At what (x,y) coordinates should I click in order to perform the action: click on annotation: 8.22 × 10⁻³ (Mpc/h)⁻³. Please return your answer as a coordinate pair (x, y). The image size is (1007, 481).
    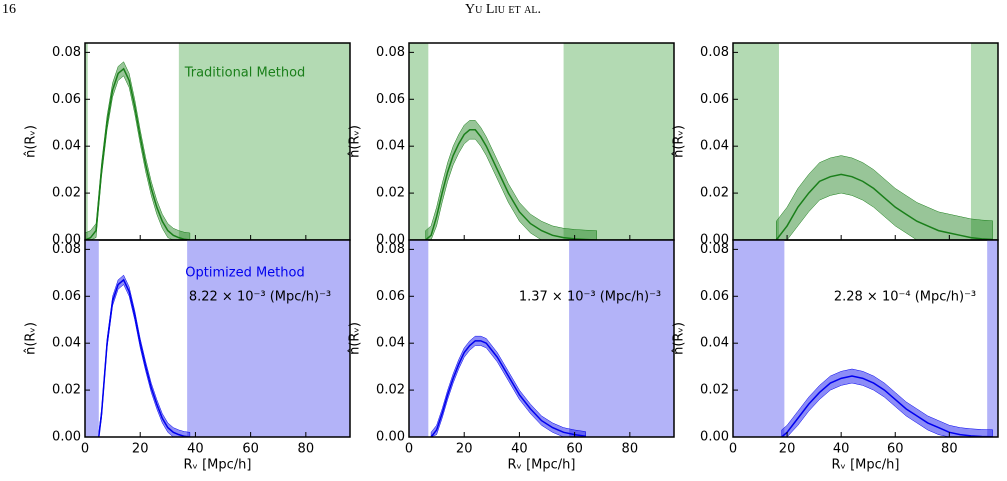
    Looking at the image, I should click on (260, 297).